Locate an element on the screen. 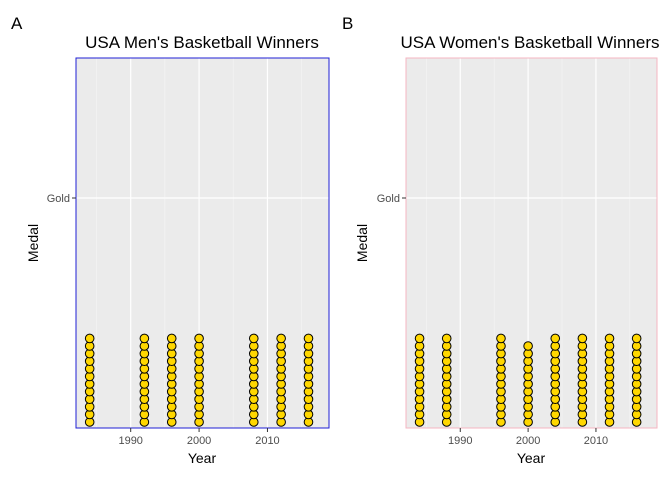  dots-women is located at coordinates (528, 380).